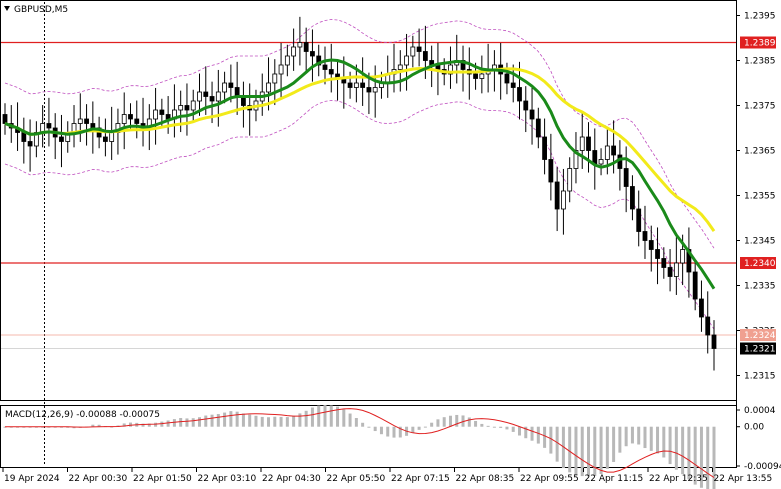 The image size is (781, 489). I want to click on triangle-icon, so click(7, 8).